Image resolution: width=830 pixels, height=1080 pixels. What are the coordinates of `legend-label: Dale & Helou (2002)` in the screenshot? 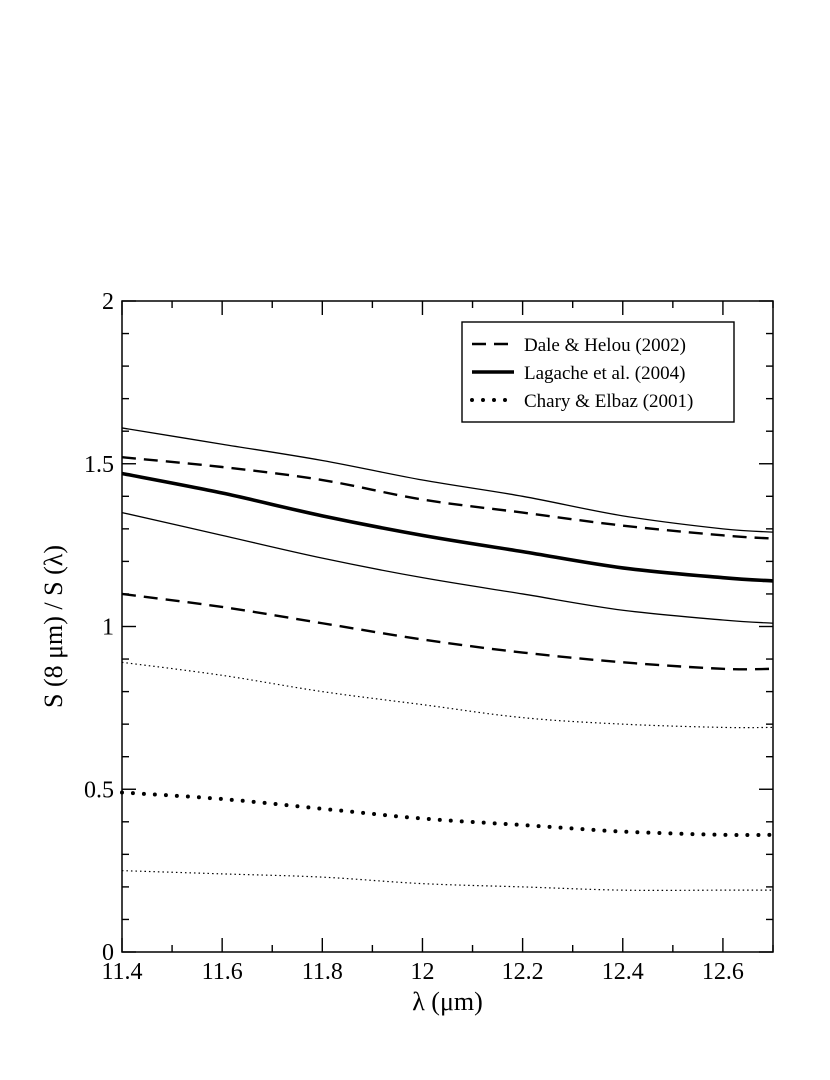 It's located at (605, 345).